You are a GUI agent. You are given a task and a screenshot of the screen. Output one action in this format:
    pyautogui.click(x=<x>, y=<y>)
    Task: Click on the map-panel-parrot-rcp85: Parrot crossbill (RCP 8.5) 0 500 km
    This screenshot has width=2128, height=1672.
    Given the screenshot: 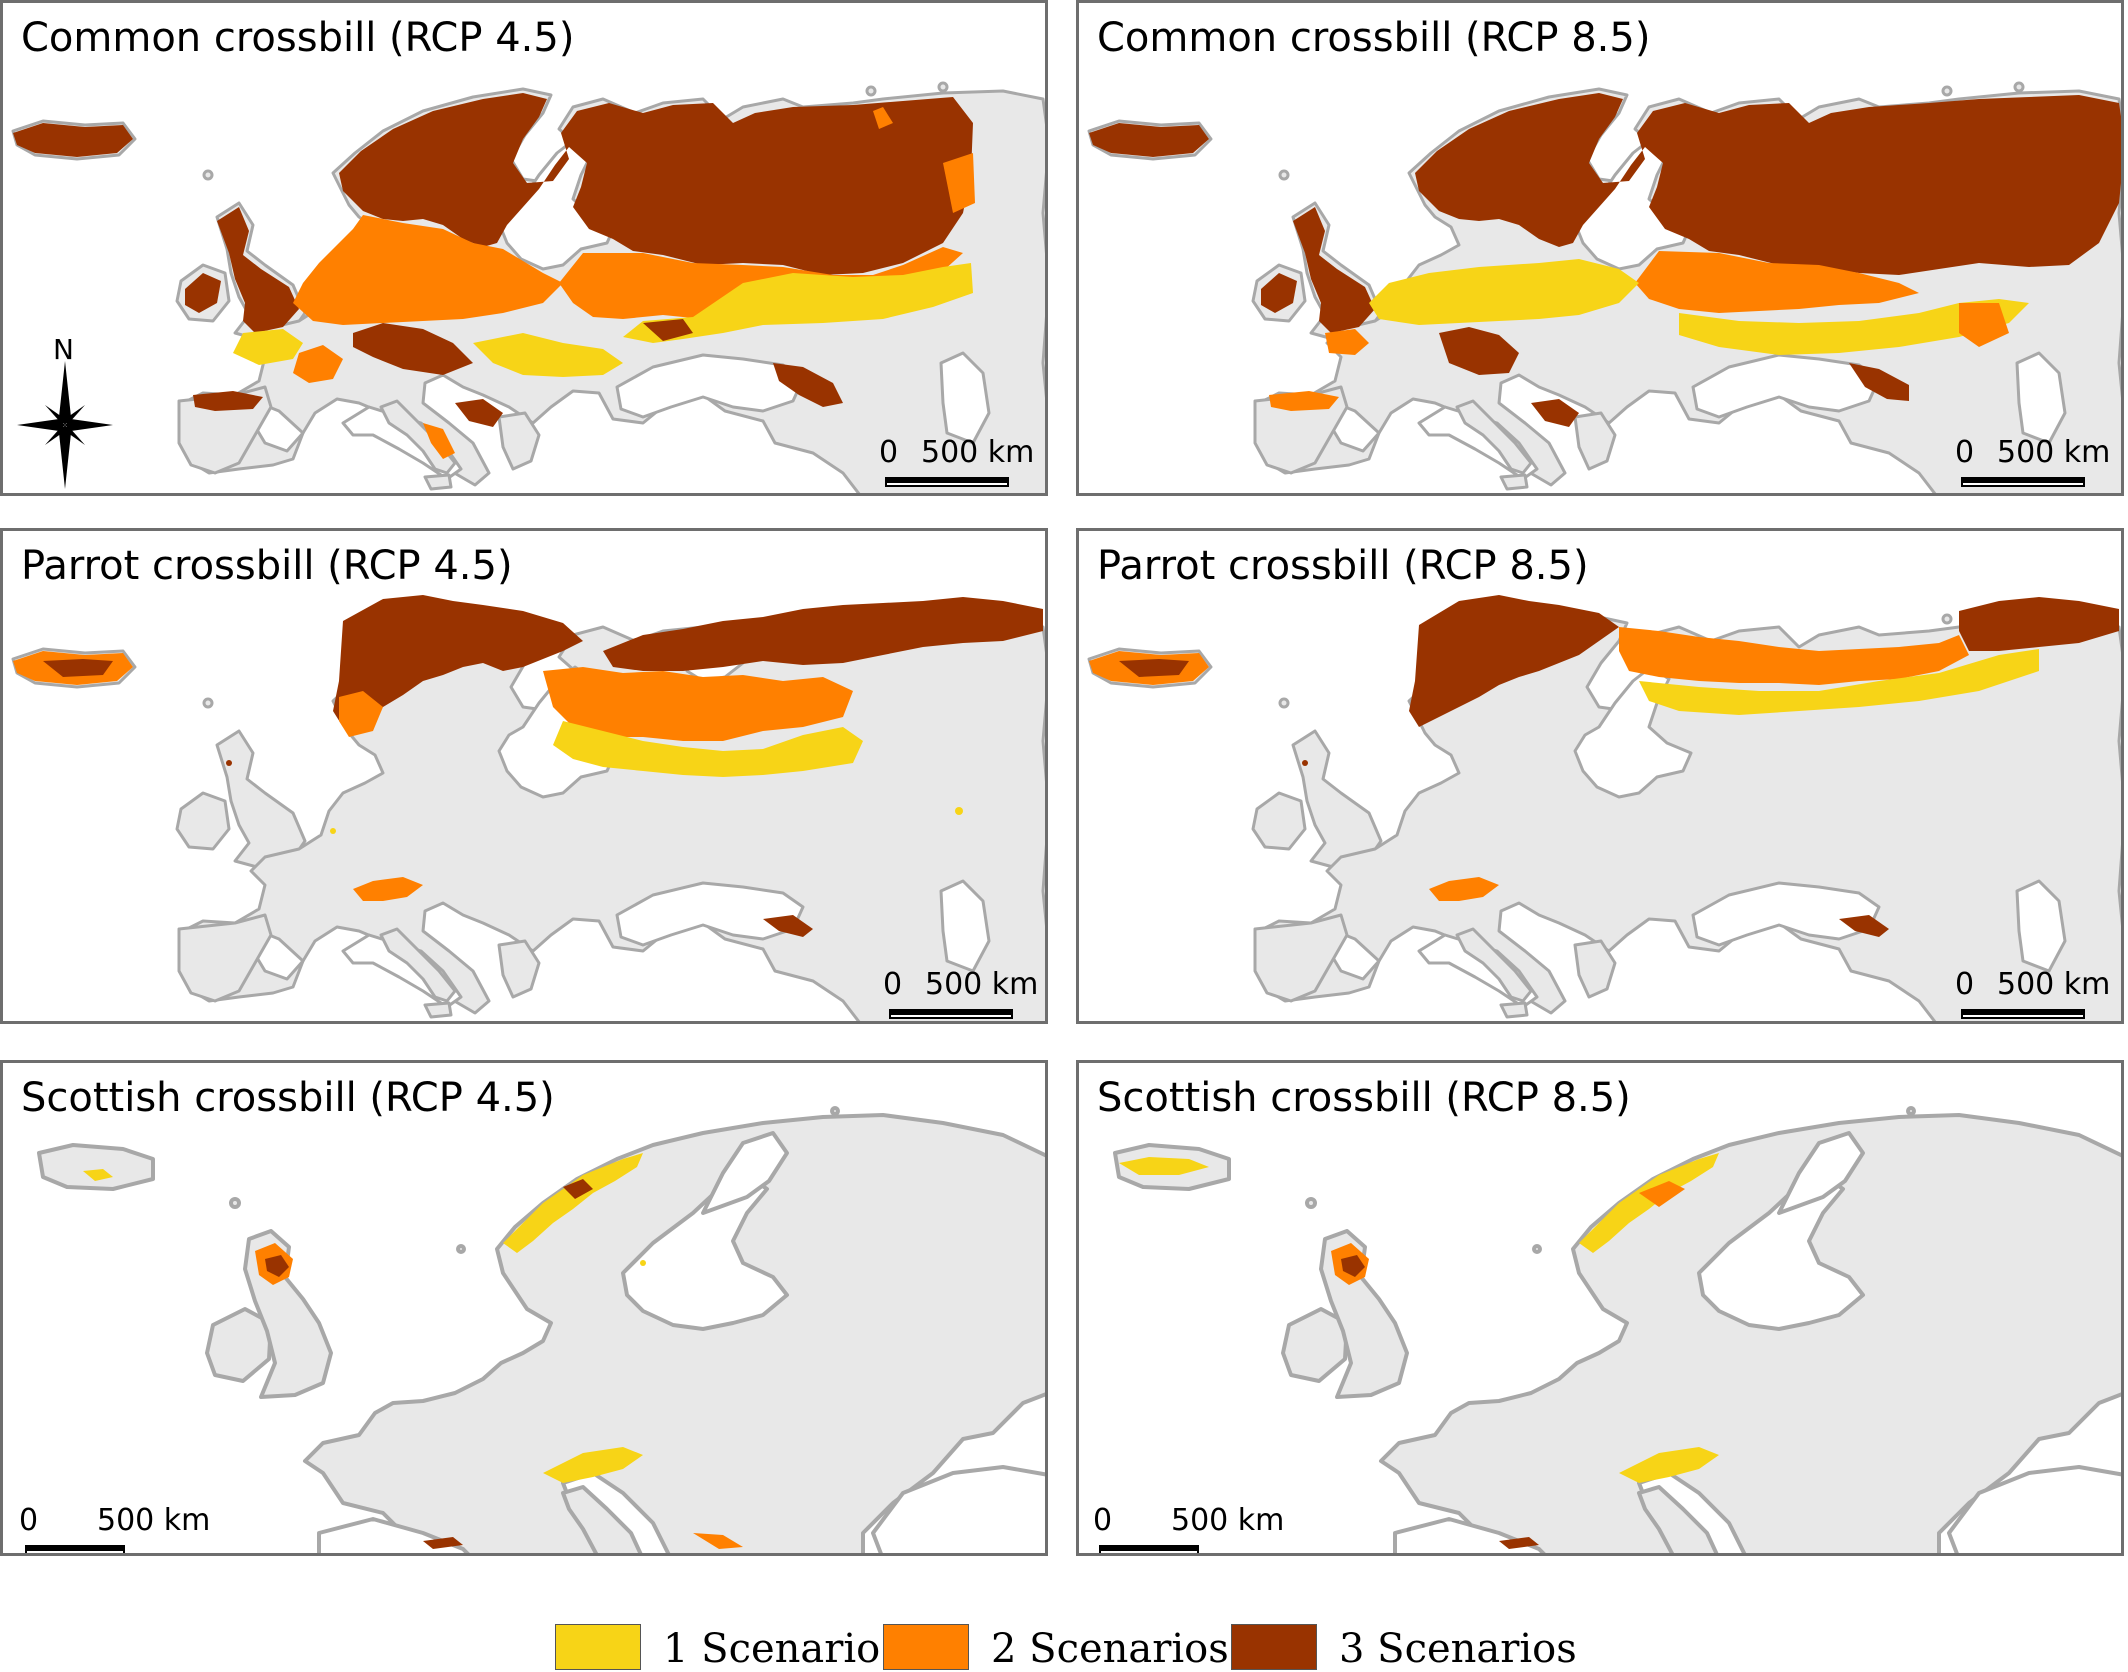 What is the action you would take?
    pyautogui.click(x=1600, y=776)
    